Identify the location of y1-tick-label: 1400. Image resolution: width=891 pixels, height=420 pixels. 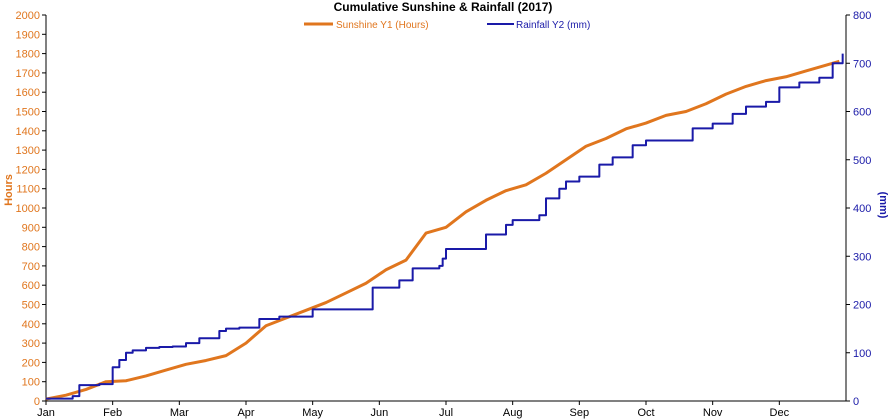
(28, 132).